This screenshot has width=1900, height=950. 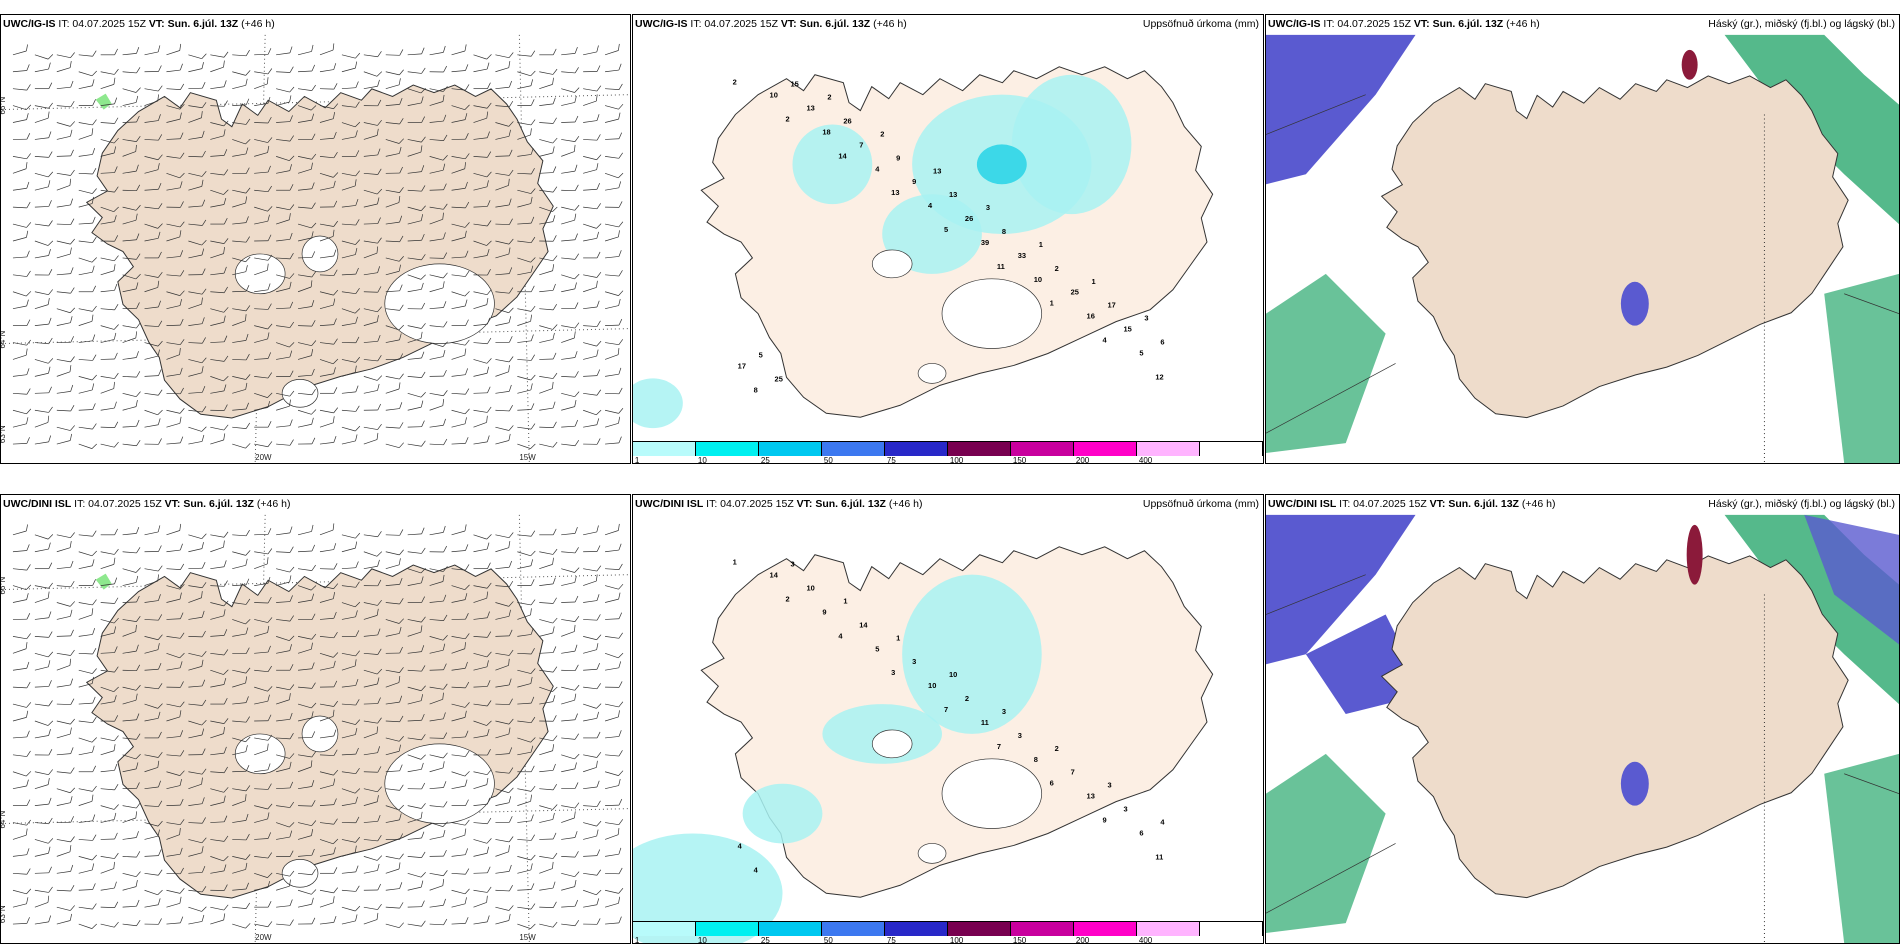 What do you see at coordinates (937, 170) in the screenshot?
I see `precip-value: 13` at bounding box center [937, 170].